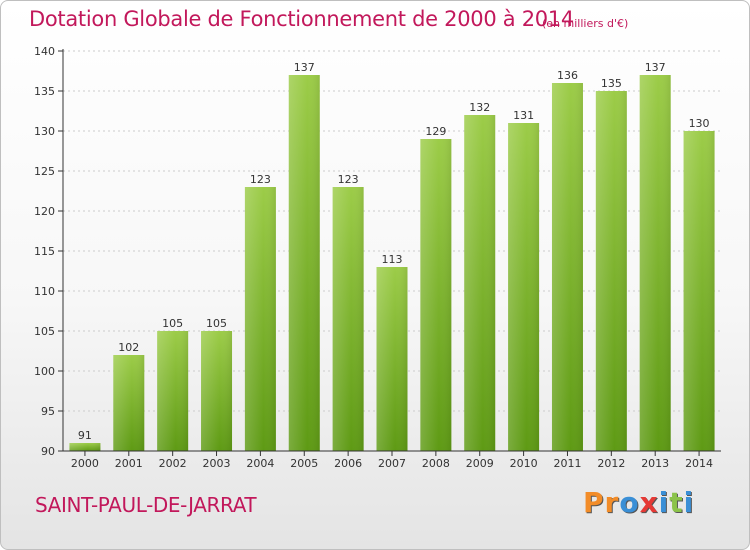  What do you see at coordinates (435, 131) in the screenshot?
I see `bar-value-label: 129` at bounding box center [435, 131].